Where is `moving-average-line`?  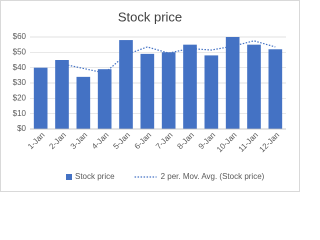 moving-average-line is located at coordinates (168, 57).